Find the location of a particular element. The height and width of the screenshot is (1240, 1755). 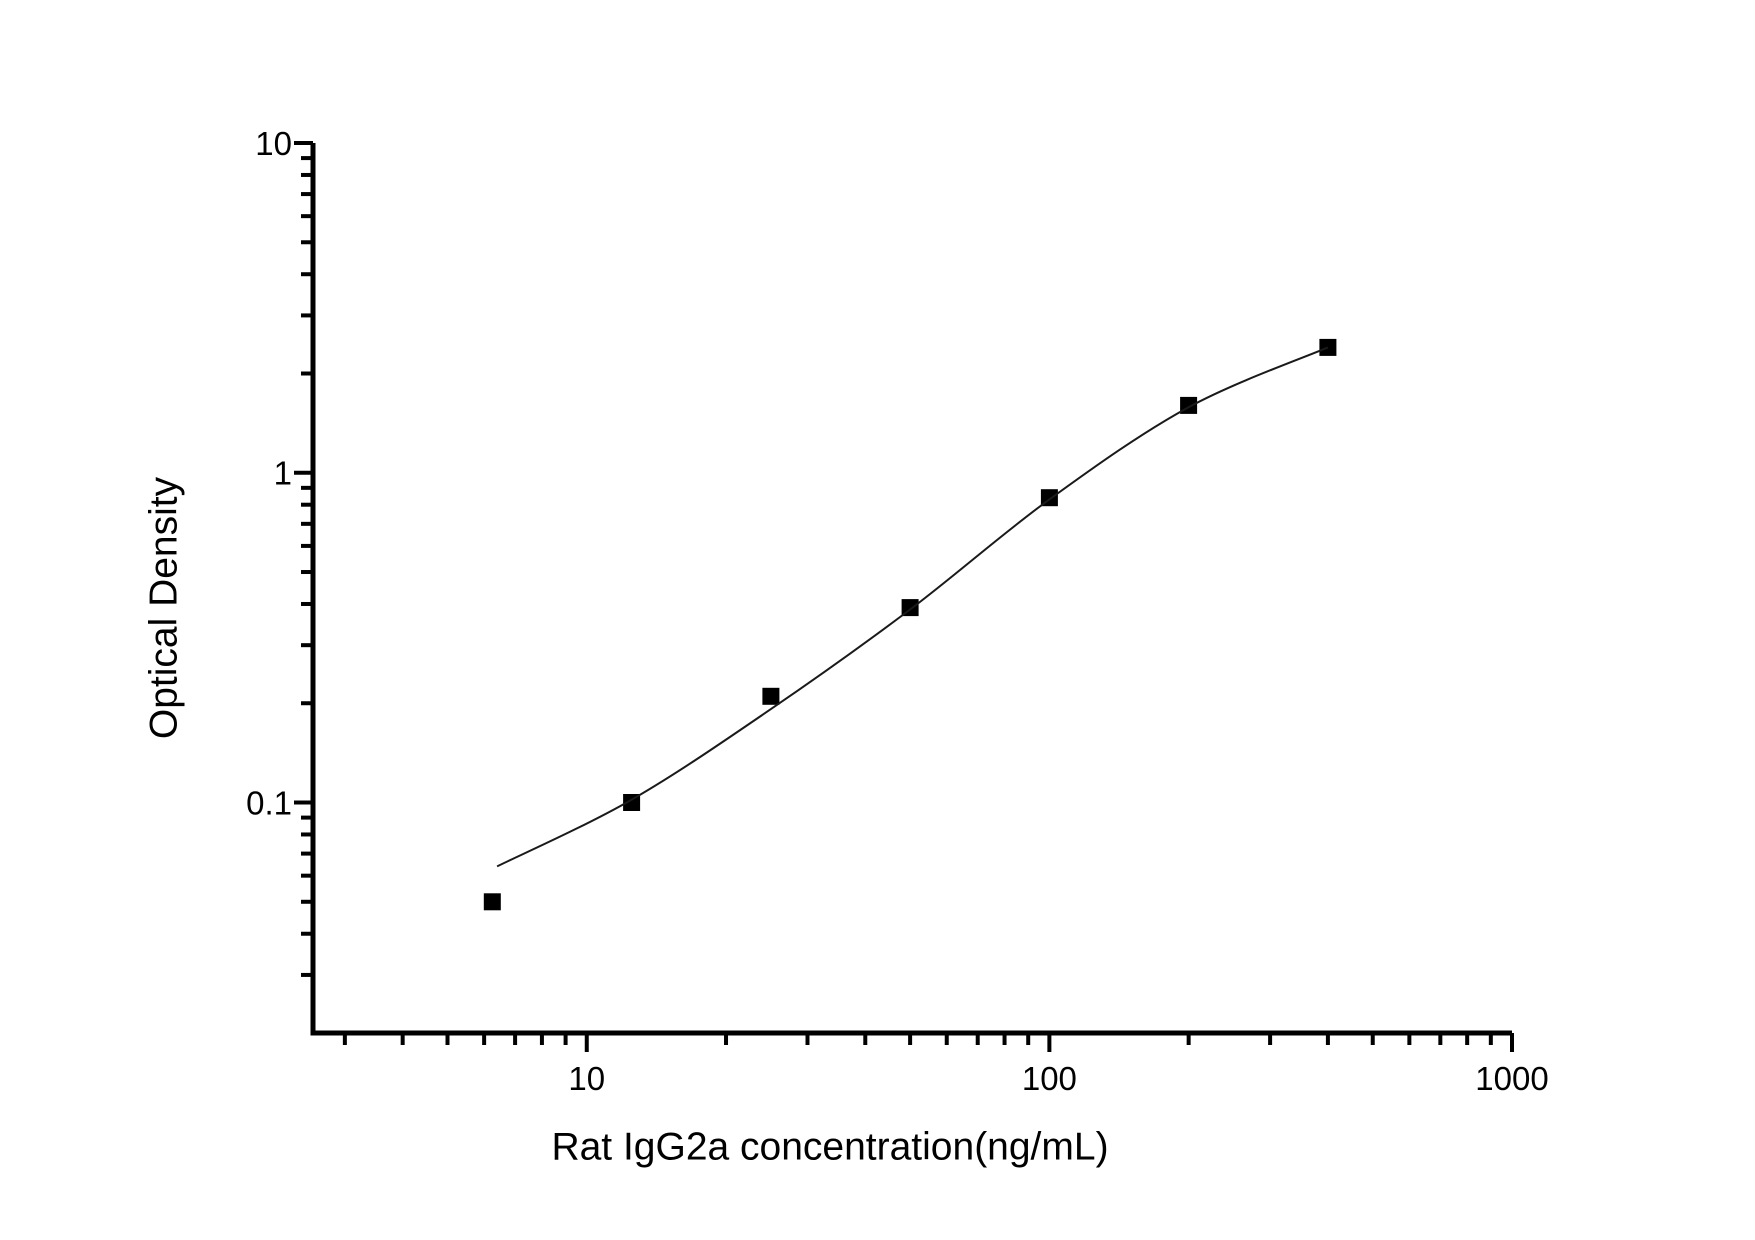

y-tick-label: 10 is located at coordinates (273, 143).